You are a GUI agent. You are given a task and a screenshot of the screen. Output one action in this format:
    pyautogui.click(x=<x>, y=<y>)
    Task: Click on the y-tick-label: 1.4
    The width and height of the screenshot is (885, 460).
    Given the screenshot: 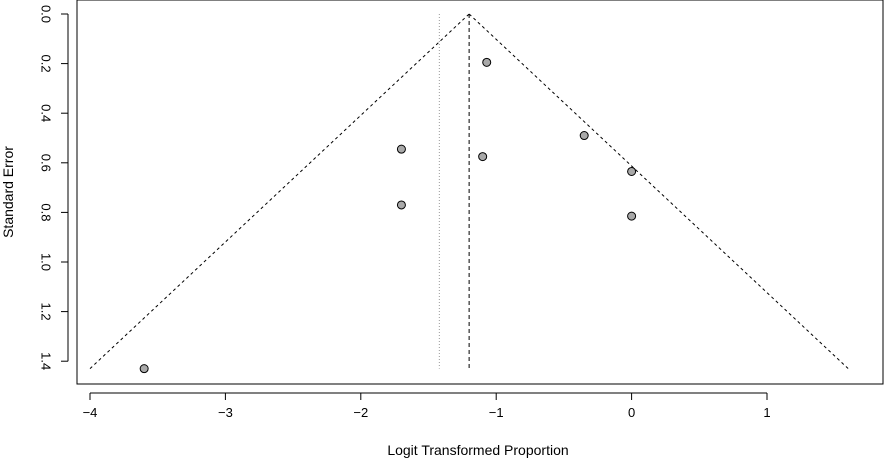 What is the action you would take?
    pyautogui.click(x=46, y=361)
    